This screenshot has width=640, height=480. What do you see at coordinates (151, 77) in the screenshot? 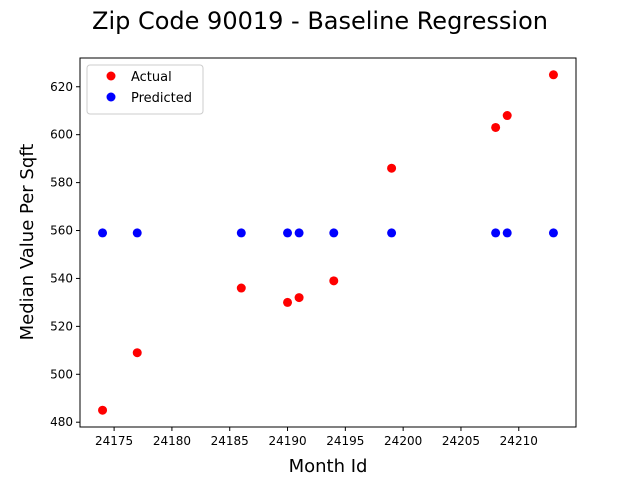
I see `legend-label-actual: Actual` at bounding box center [151, 77].